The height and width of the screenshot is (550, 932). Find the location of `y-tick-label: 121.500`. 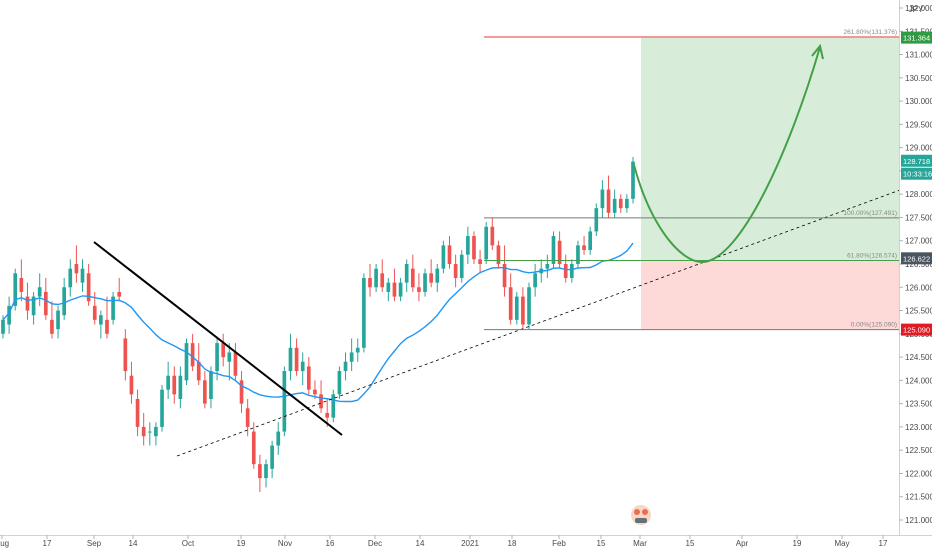

y-tick-label: 121.500 is located at coordinates (918, 497).